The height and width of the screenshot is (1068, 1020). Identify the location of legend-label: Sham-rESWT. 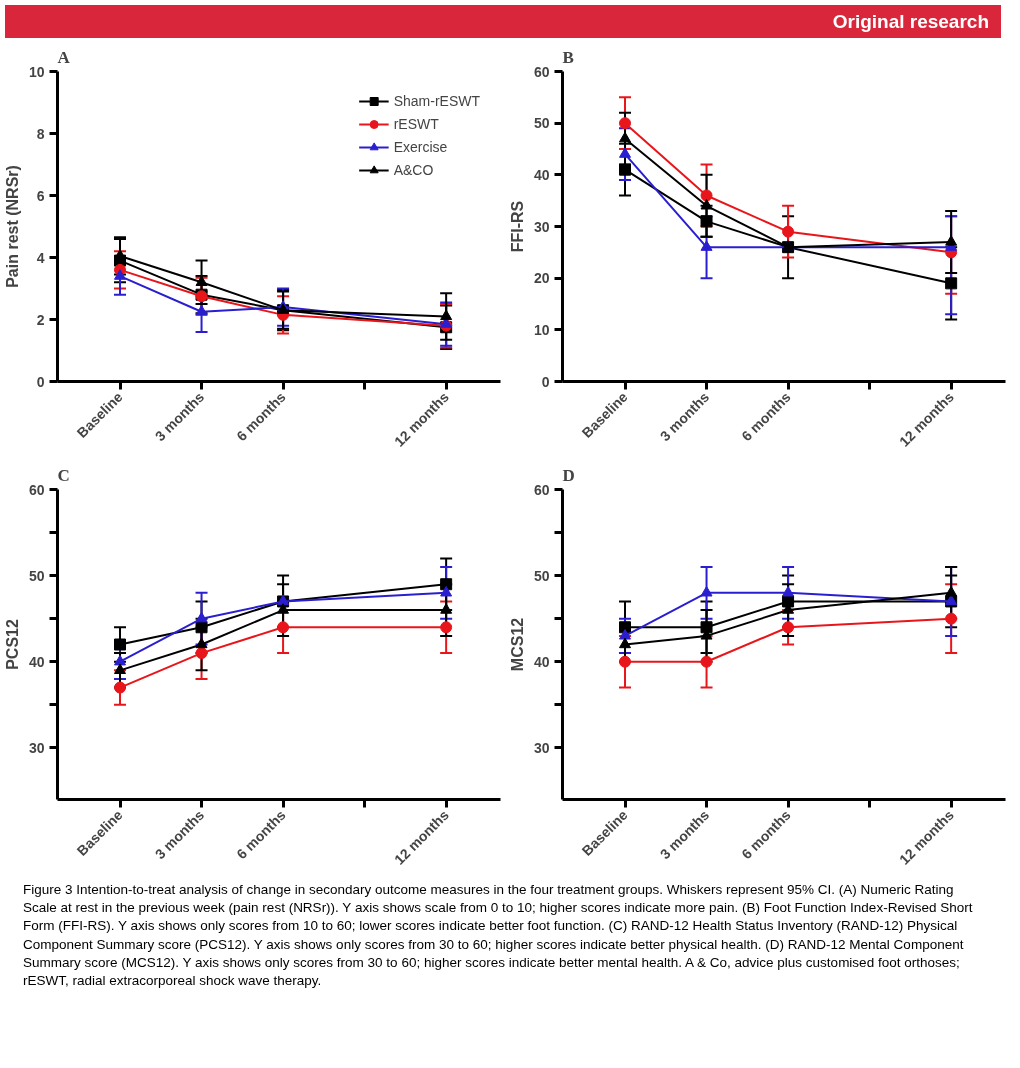
(436, 101).